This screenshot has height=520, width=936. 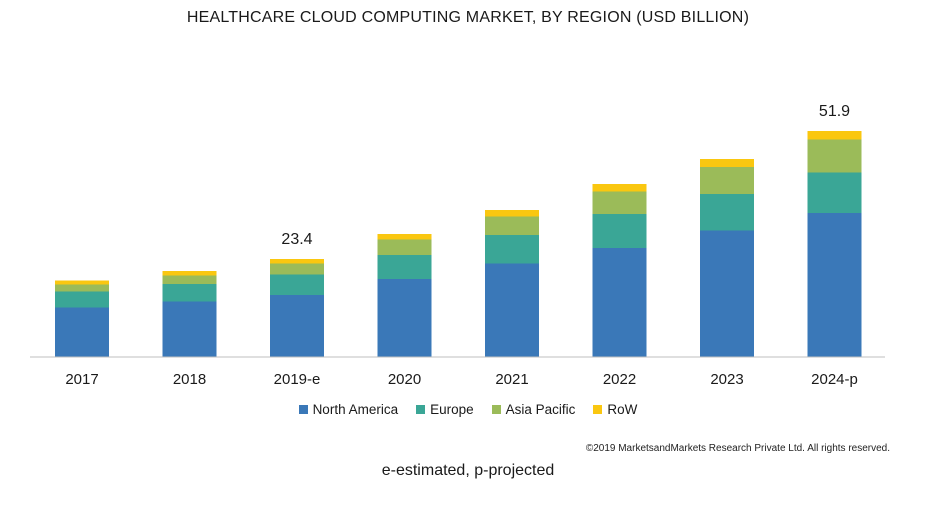 I want to click on bar-north-america-2020, so click(x=404, y=318).